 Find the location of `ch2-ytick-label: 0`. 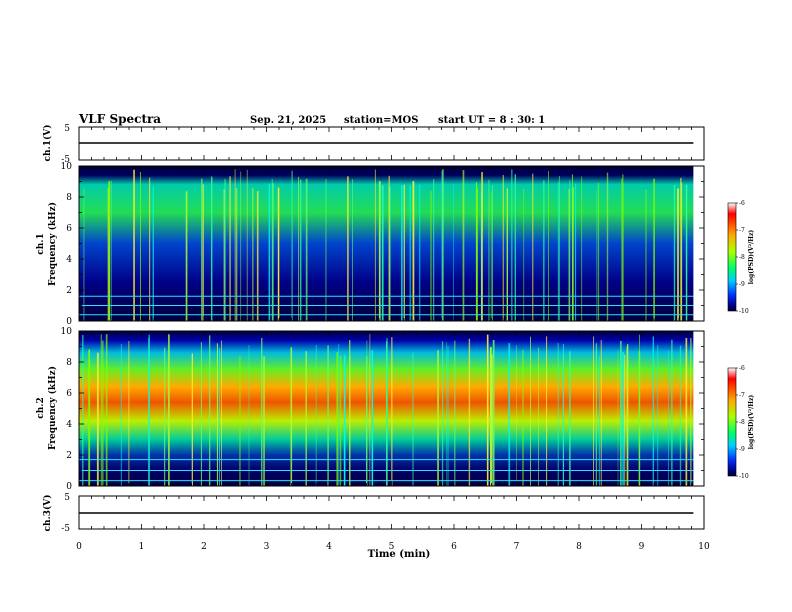

ch2-ytick-label: 0 is located at coordinates (69, 487).